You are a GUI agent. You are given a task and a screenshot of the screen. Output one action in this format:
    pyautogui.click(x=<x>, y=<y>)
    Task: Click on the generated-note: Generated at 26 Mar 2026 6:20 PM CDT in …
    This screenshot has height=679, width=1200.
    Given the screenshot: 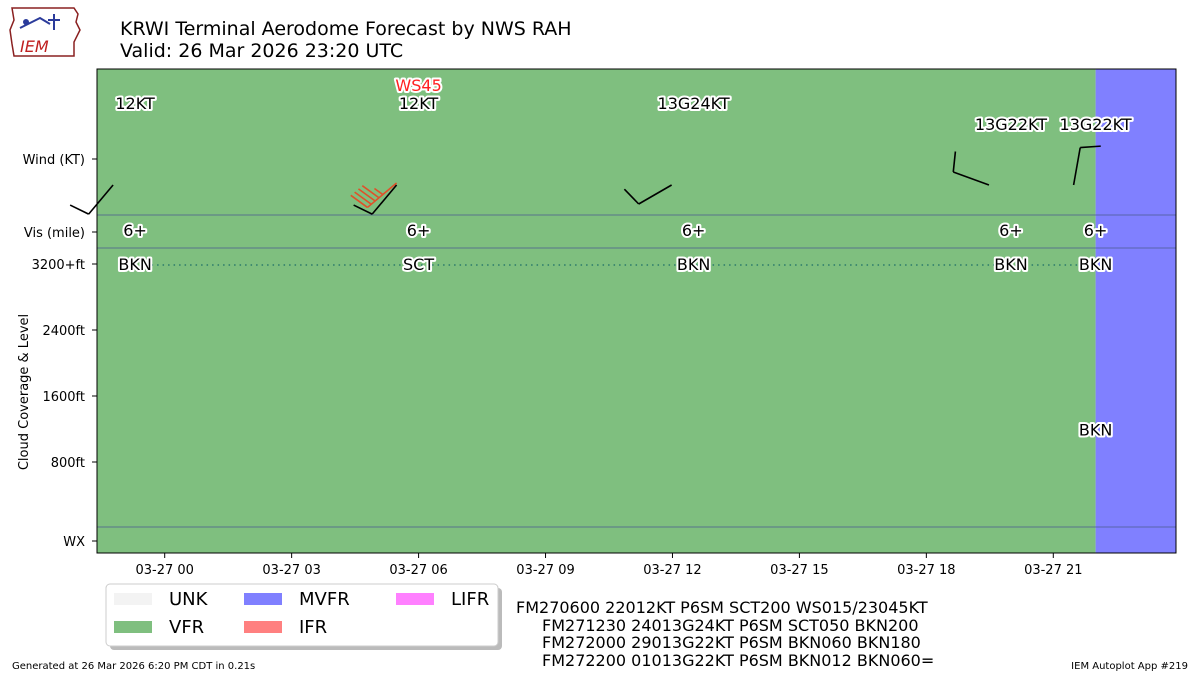 What is the action you would take?
    pyautogui.click(x=133, y=666)
    